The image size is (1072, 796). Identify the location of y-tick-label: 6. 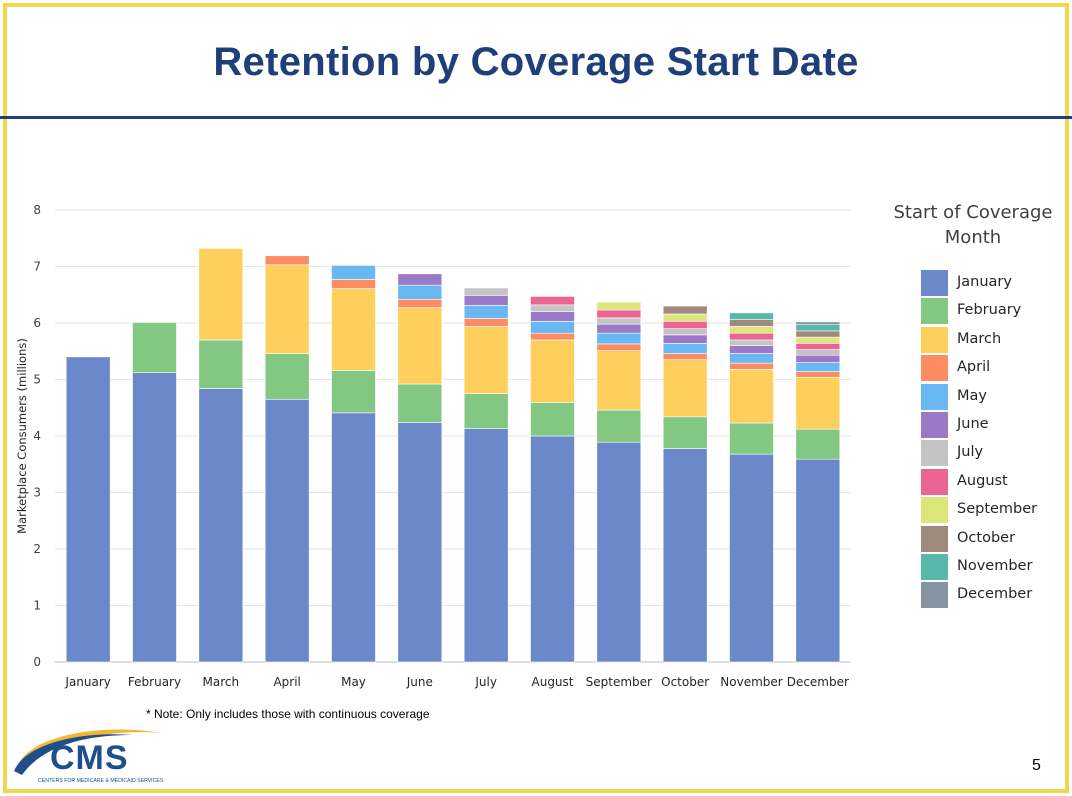
(37, 323).